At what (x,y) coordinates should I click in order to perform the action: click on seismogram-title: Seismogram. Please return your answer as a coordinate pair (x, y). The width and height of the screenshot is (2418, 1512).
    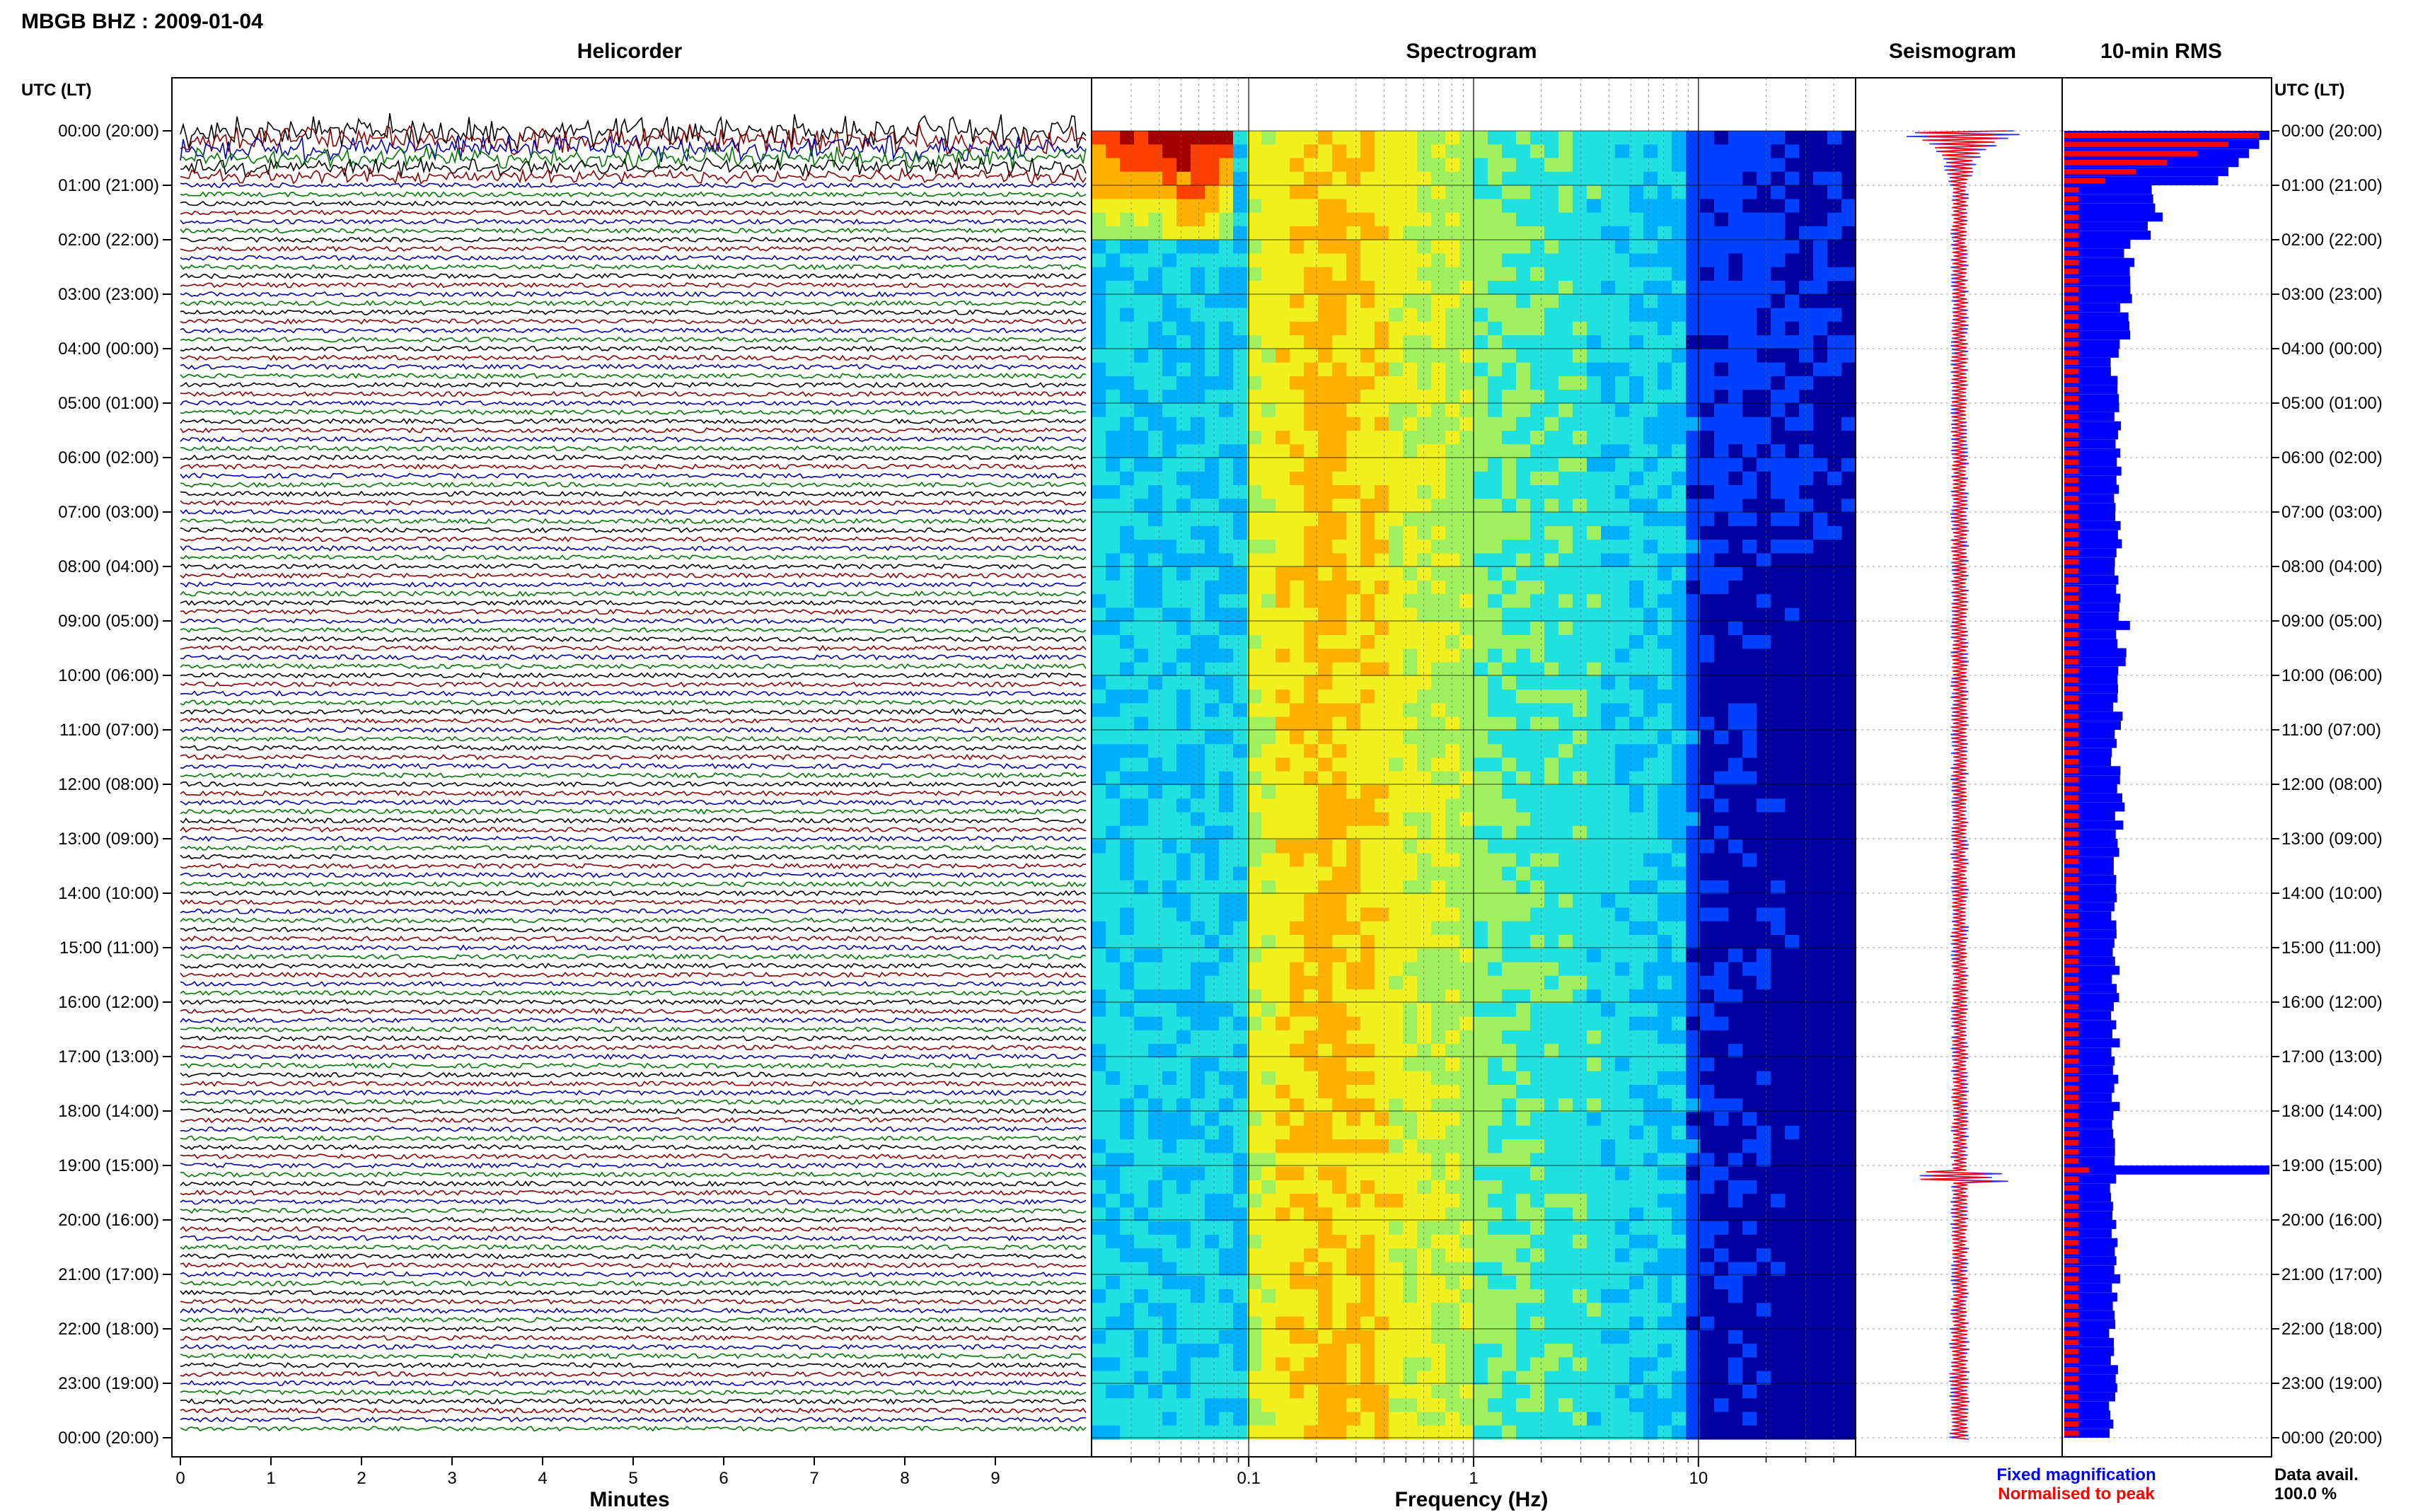
    Looking at the image, I should click on (1952, 51).